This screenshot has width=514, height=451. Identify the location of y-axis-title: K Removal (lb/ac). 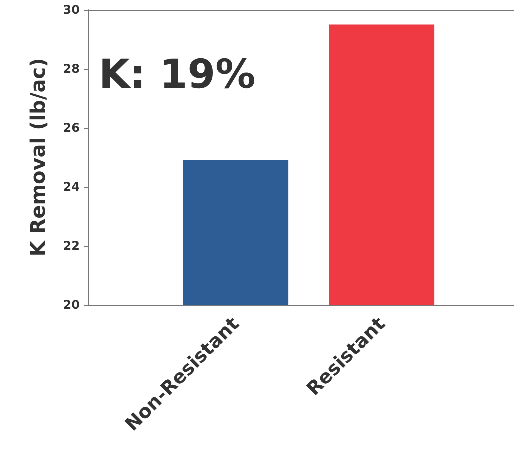
(38, 157).